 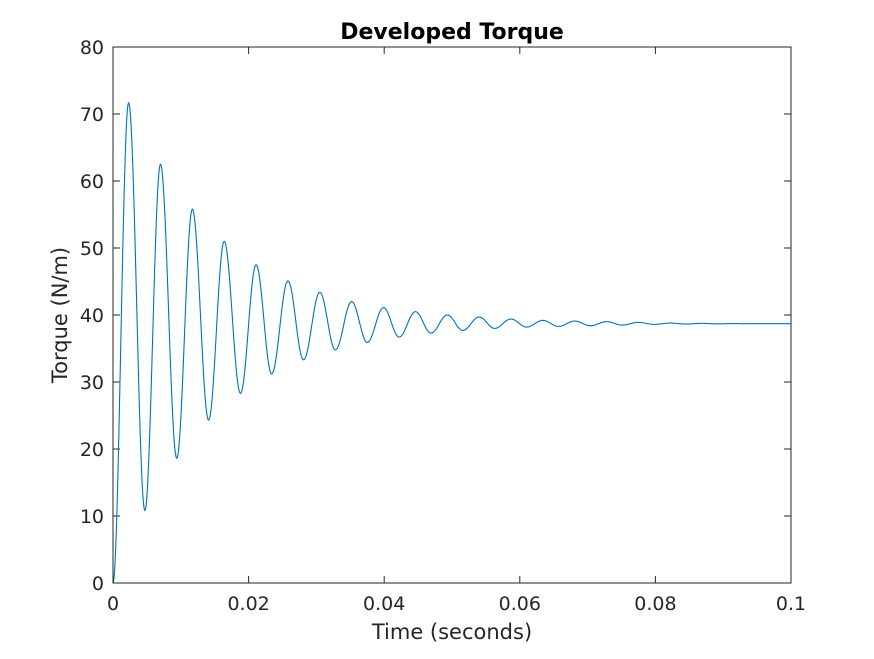 I want to click on x-tick-label: 0.1, so click(x=791, y=604).